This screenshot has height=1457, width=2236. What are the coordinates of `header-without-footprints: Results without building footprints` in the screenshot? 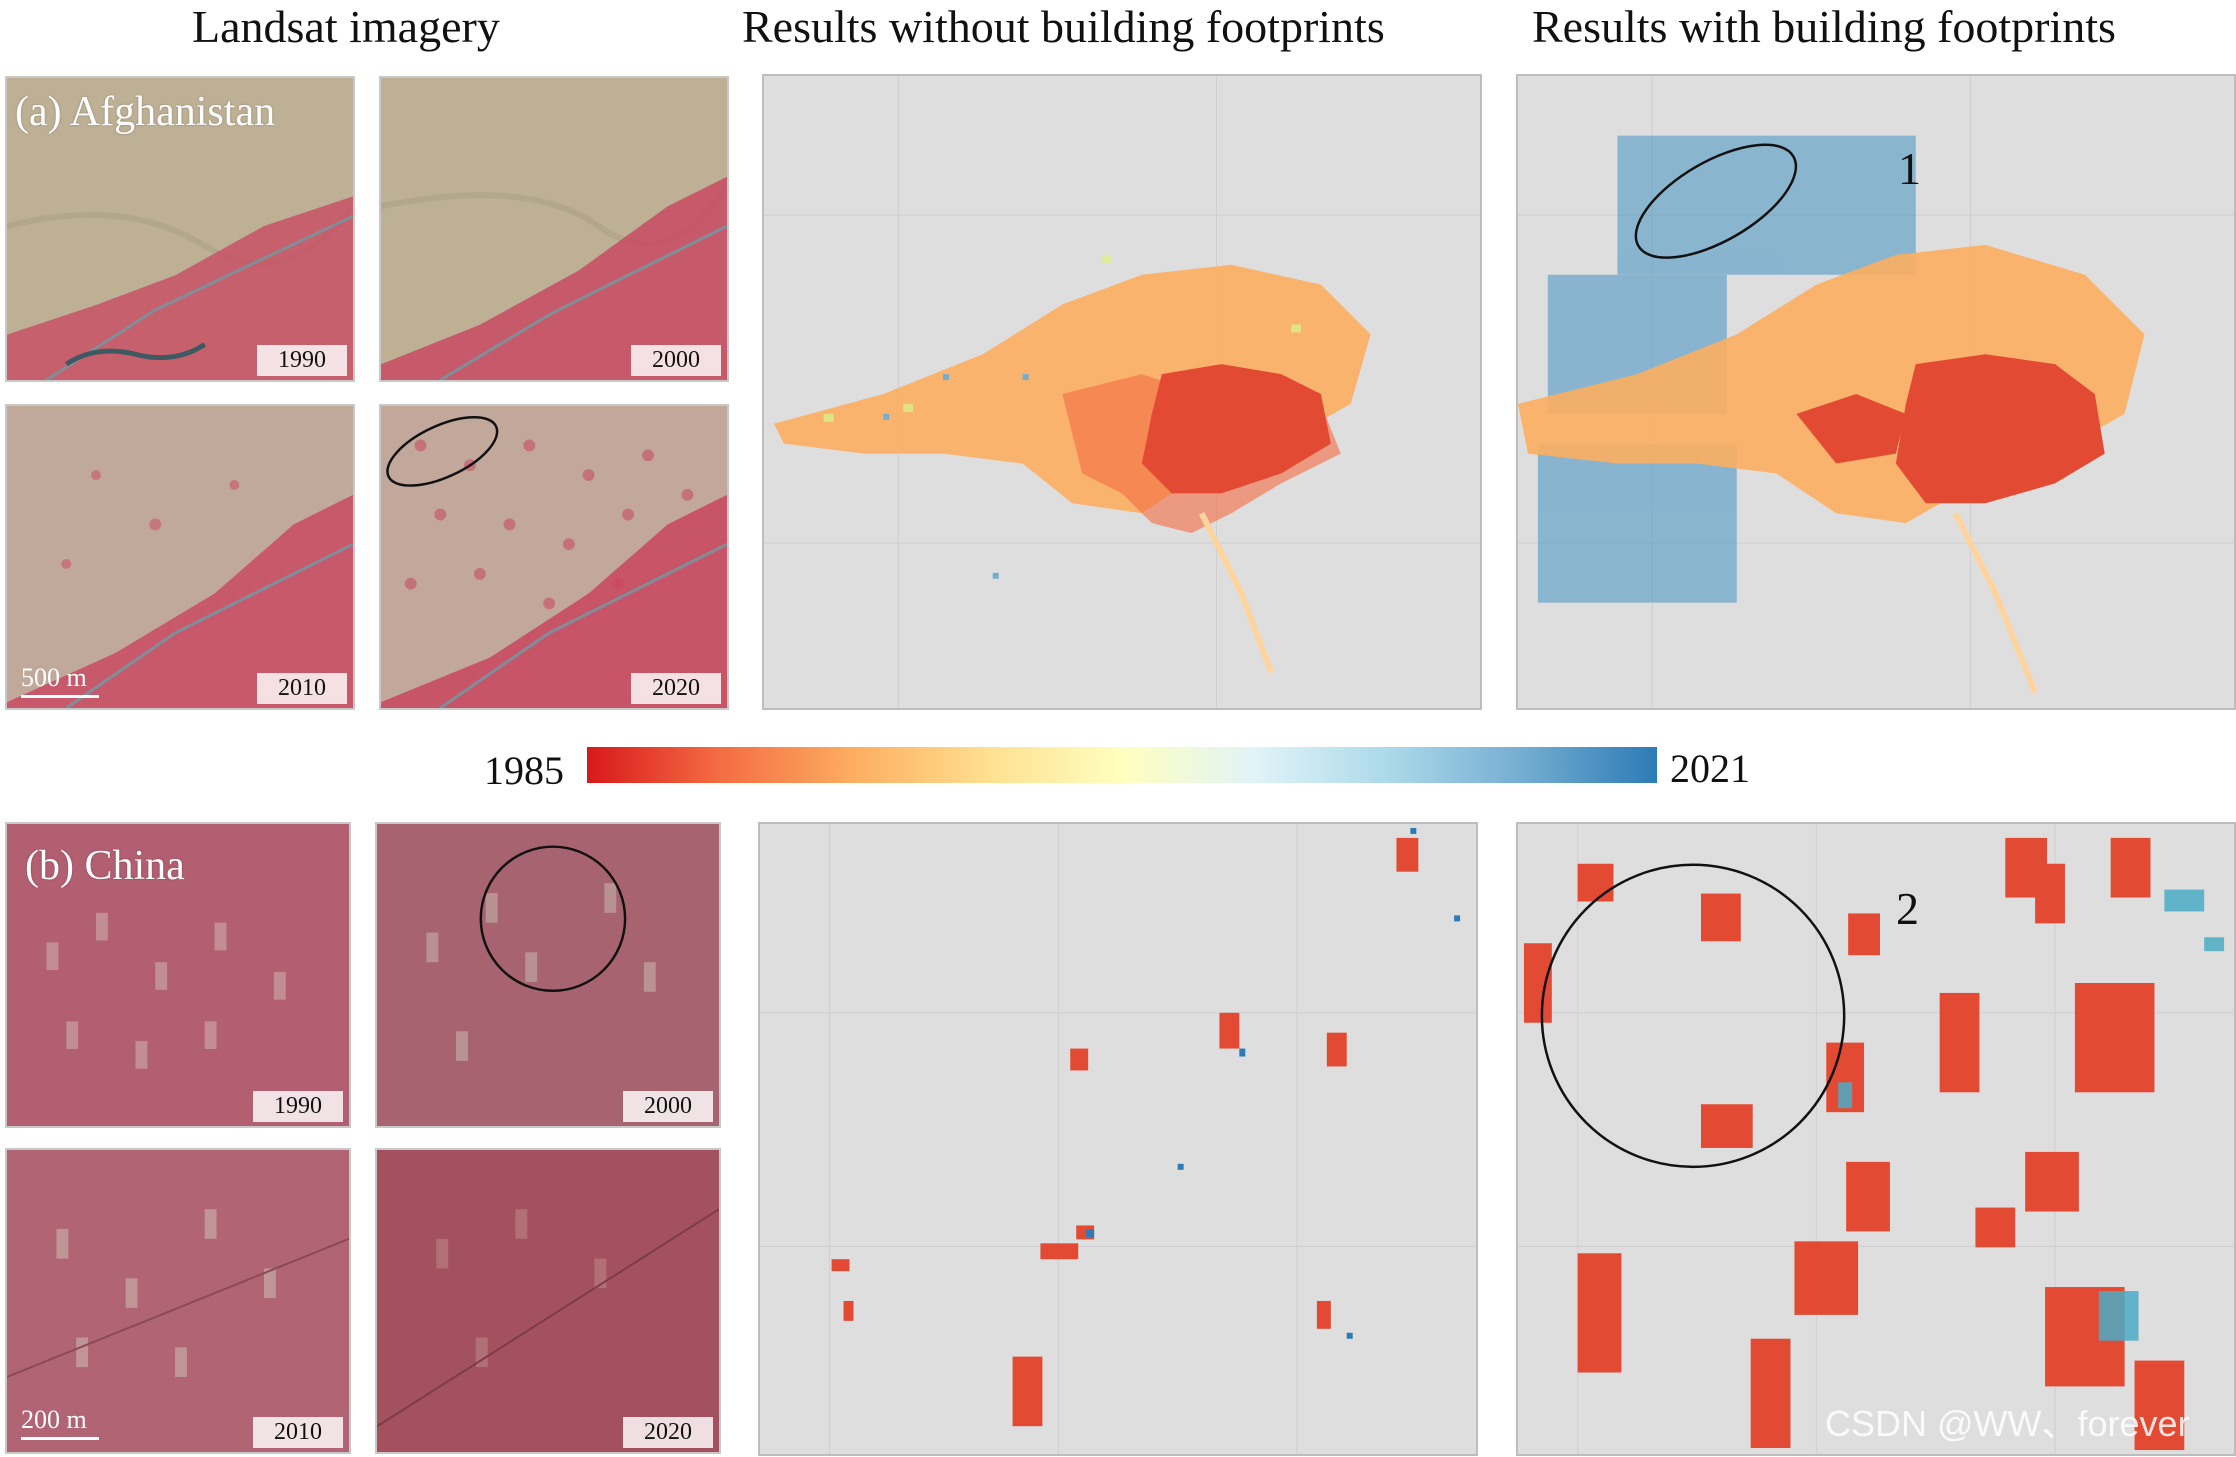 It's located at (1063, 26).